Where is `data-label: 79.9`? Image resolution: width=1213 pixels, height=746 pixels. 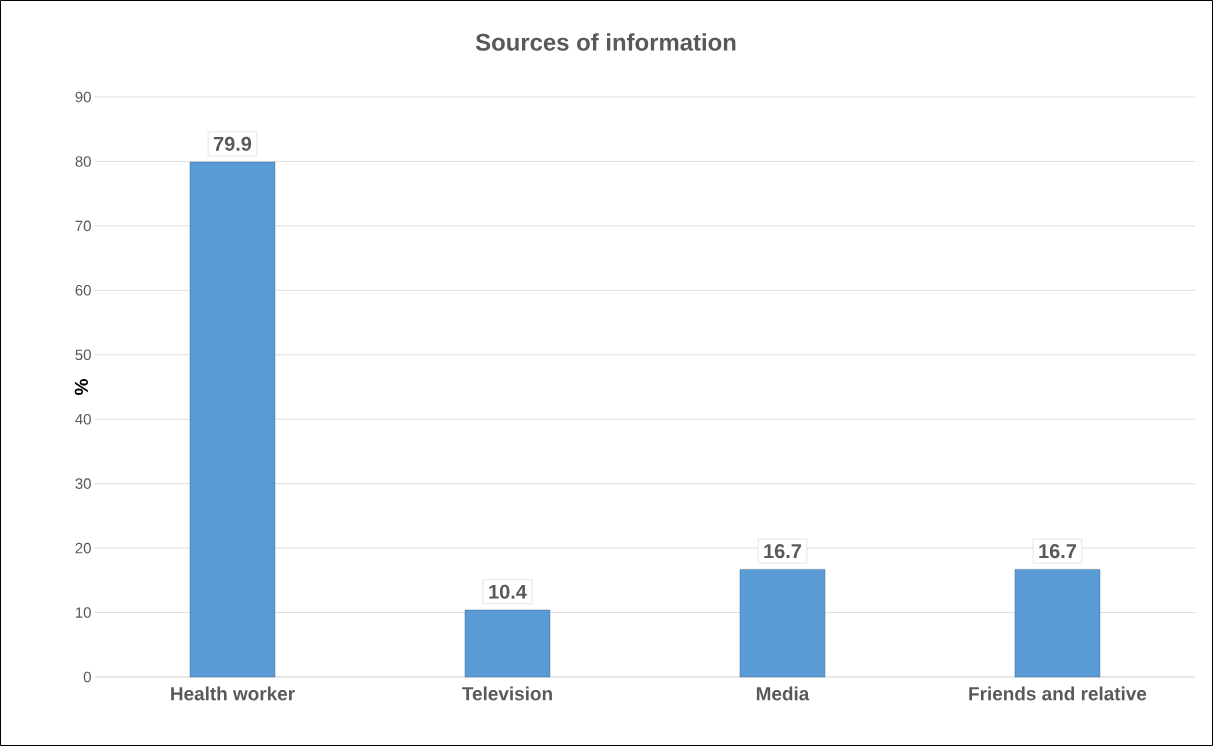 data-label: 79.9 is located at coordinates (232, 143).